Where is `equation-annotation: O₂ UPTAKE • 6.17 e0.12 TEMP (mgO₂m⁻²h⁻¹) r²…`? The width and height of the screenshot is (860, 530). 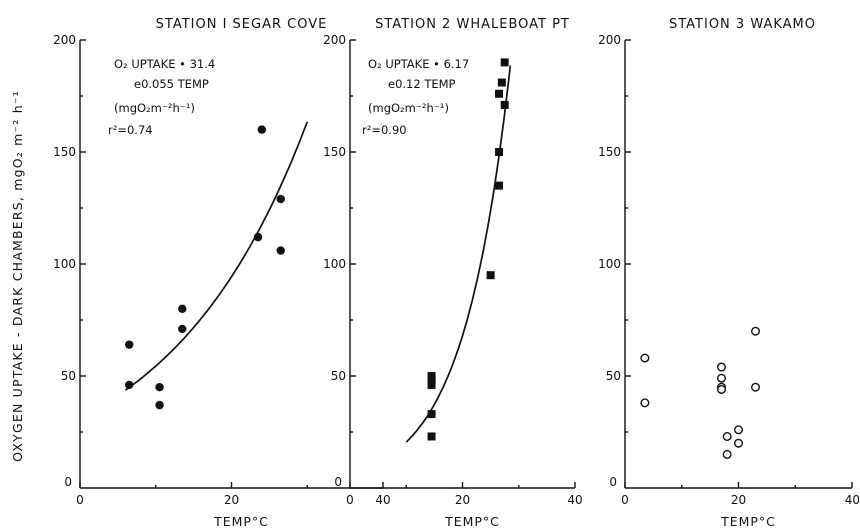
equation-annotation: O₂ UPTAKE • 6.17 e0.12 TEMP (mgO₂m⁻²h⁻¹) r²… is located at coordinates (415, 97).